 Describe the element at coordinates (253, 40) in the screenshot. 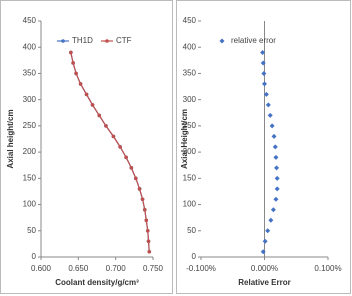

I see `legend-label: relative error` at that location.